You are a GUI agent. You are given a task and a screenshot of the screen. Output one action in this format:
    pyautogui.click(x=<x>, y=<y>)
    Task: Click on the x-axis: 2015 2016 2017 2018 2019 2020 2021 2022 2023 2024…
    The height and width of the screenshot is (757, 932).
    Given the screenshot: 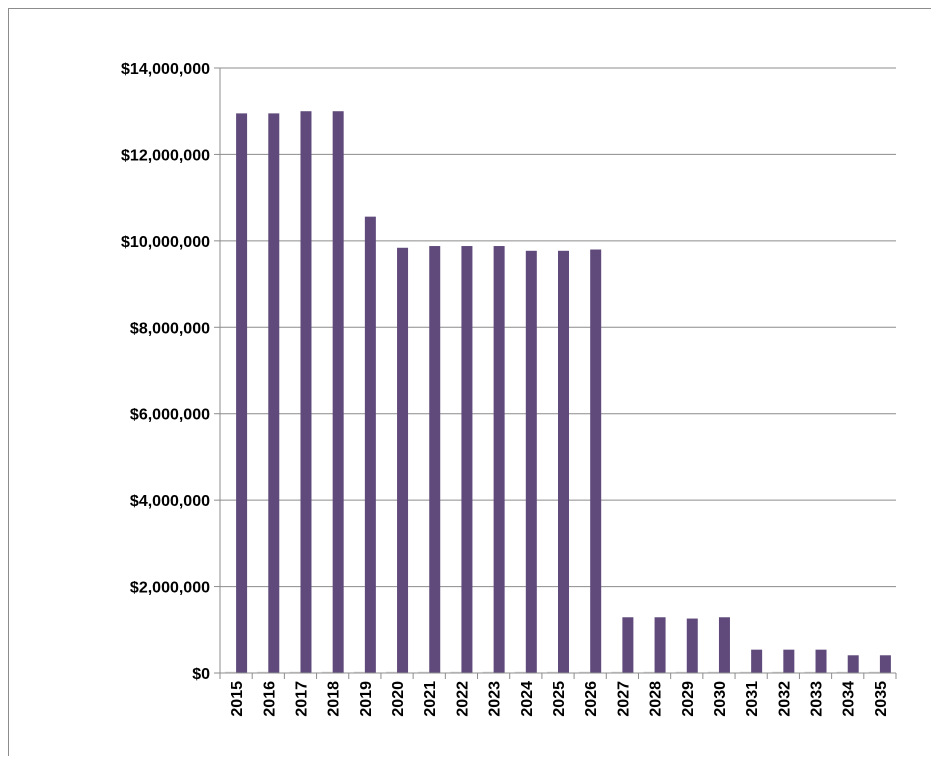 What is the action you would take?
    pyautogui.click(x=558, y=694)
    